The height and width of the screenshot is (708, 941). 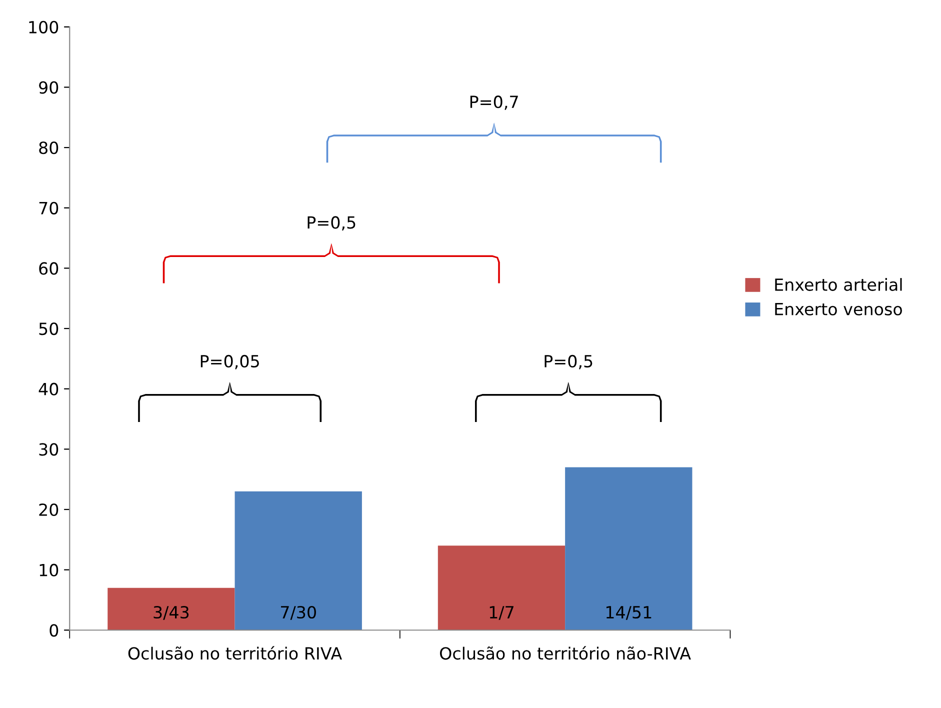 What do you see at coordinates (235, 653) in the screenshot?
I see `x-tick-label: Oclusão no território RIVA` at bounding box center [235, 653].